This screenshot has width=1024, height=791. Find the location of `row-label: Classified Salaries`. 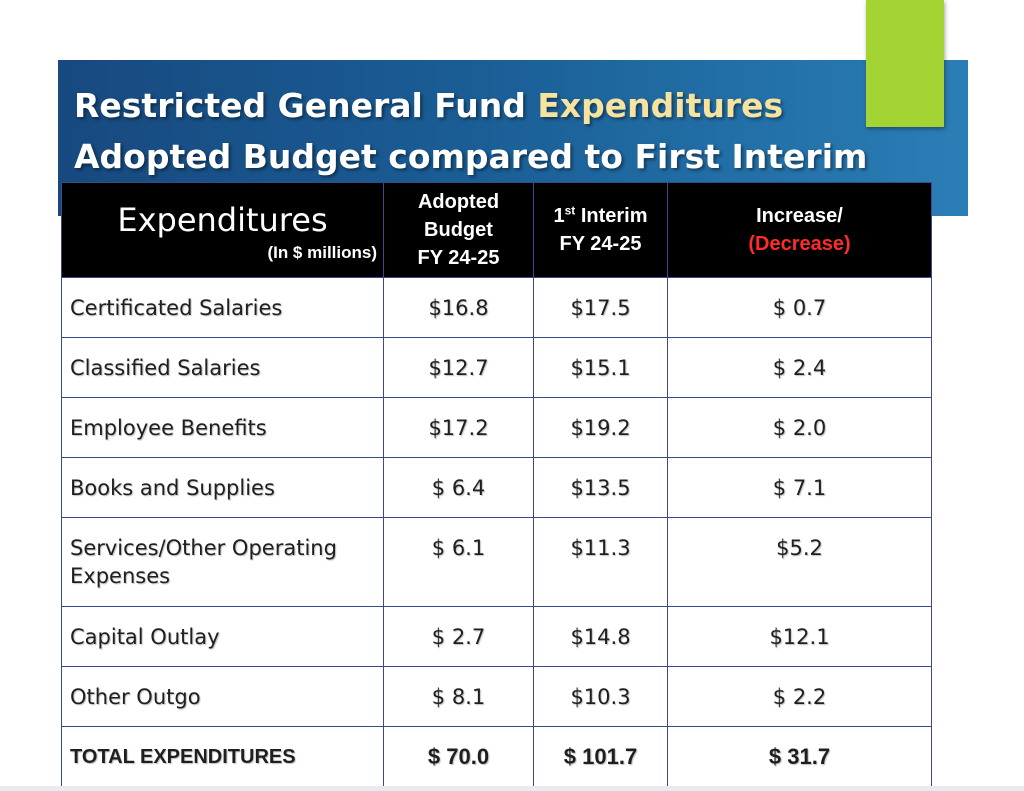

row-label: Classified Salaries is located at coordinates (222, 367).